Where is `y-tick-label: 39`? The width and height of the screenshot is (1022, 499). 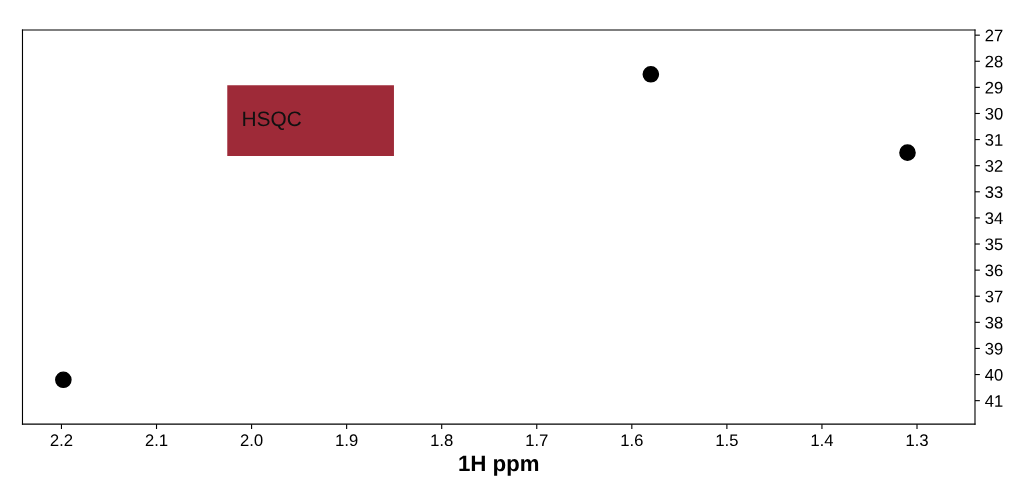
y-tick-label: 39 is located at coordinates (994, 348).